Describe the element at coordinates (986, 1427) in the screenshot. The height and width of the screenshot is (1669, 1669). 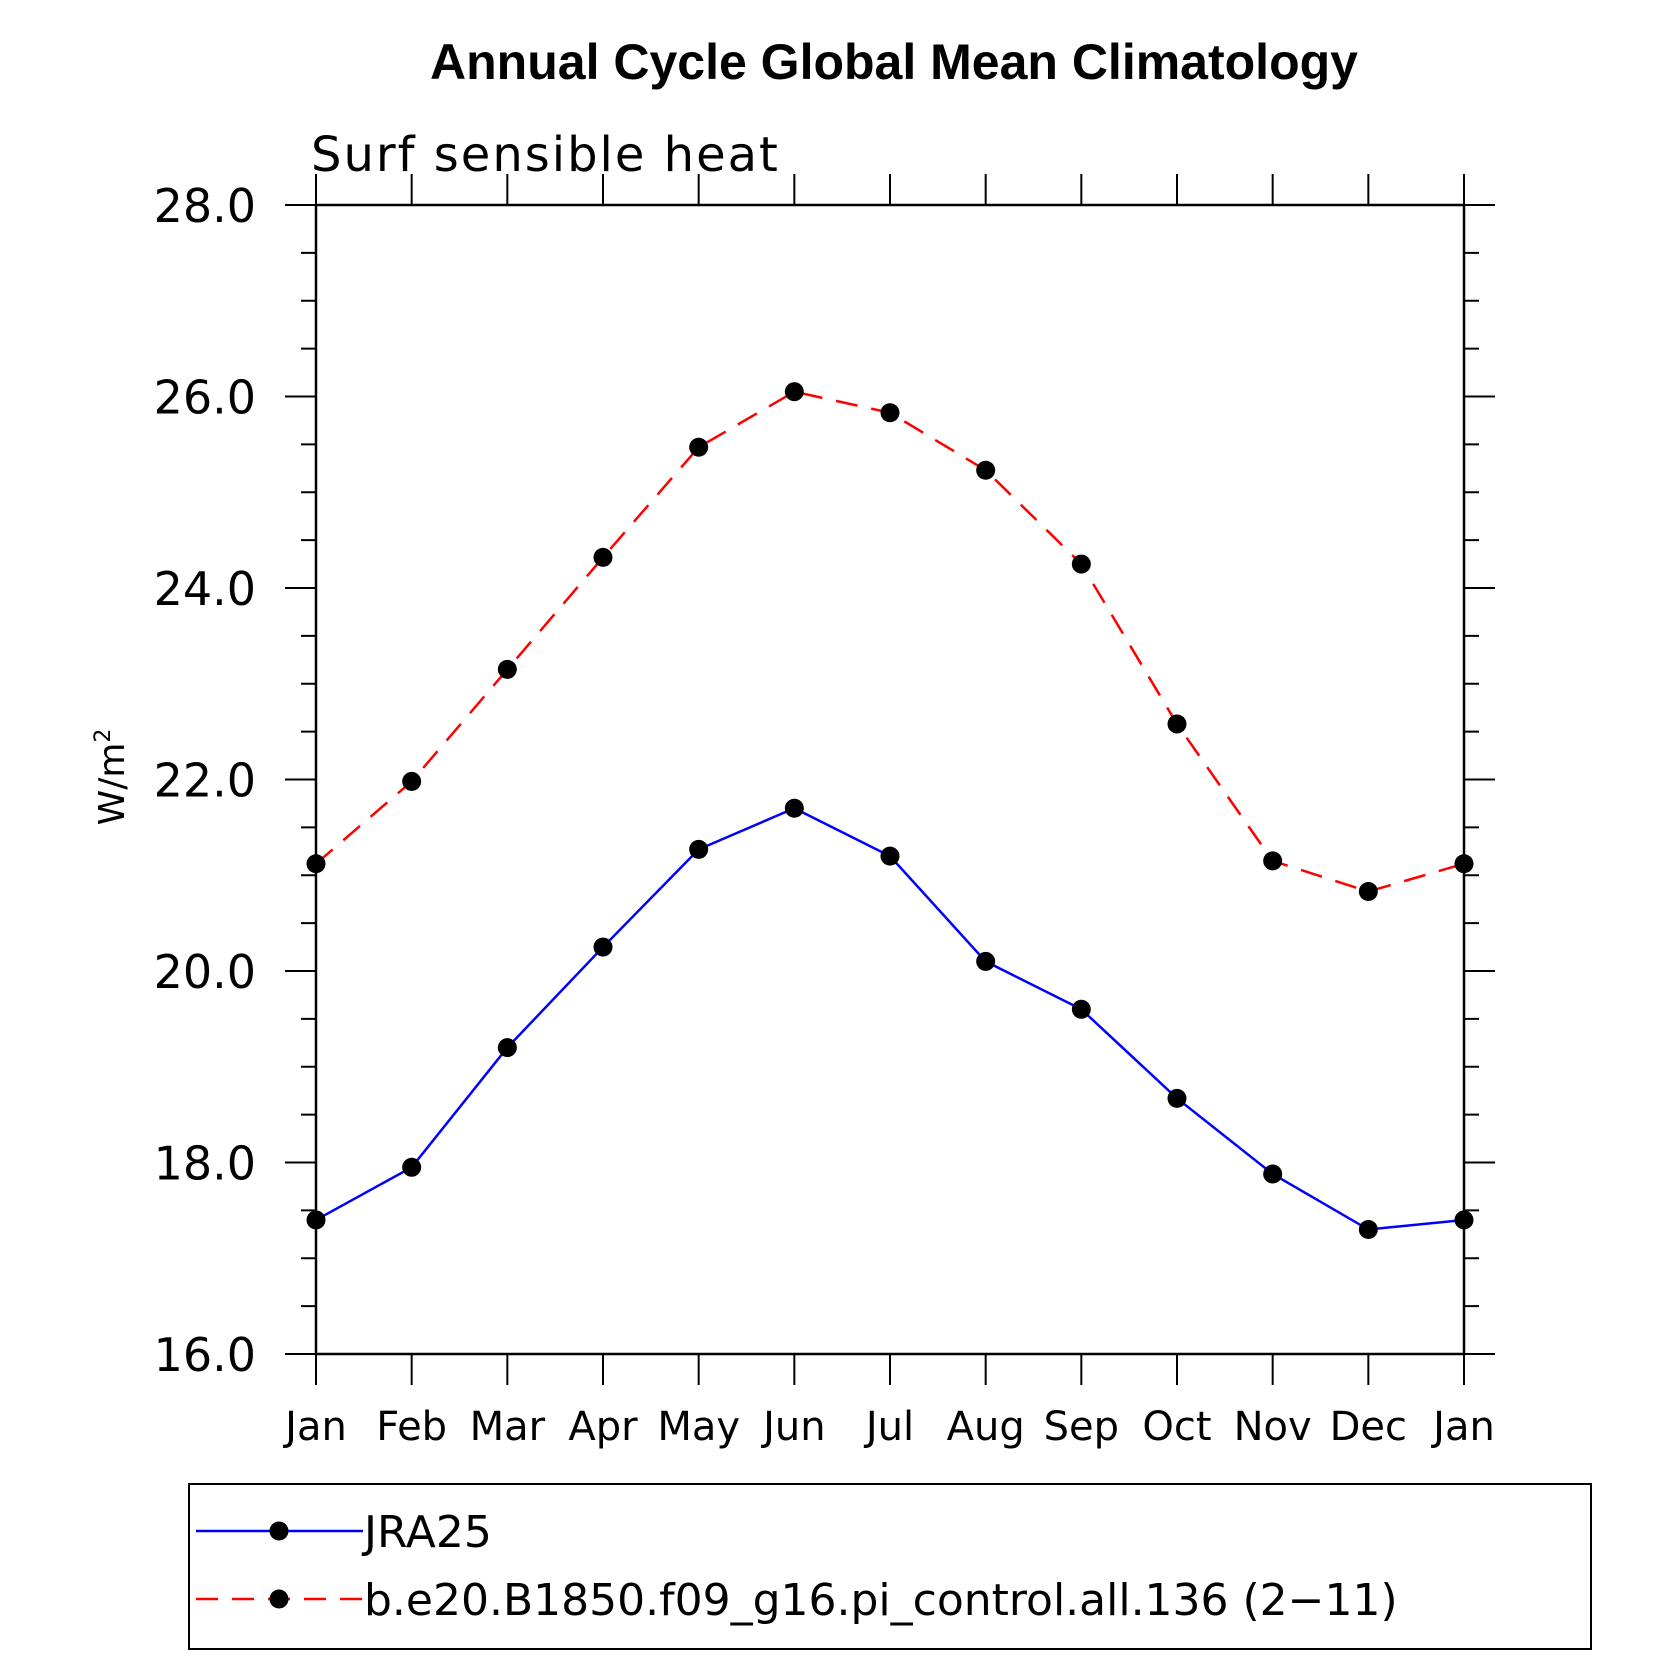
I see `x-tick-label: Aug` at that location.